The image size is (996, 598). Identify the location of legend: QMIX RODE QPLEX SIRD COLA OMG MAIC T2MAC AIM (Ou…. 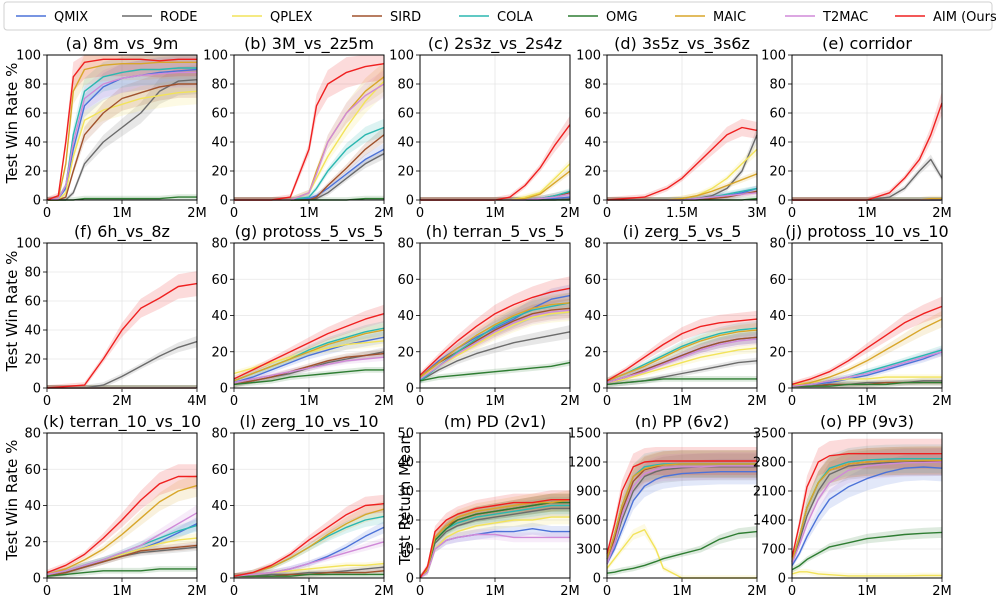
(499, 16).